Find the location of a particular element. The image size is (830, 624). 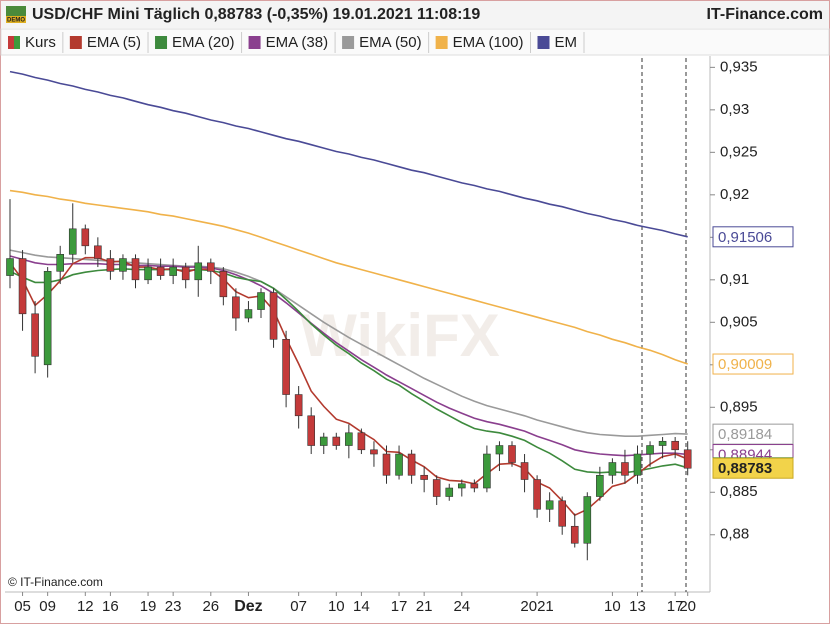

legend-label: EM is located at coordinates (566, 42).